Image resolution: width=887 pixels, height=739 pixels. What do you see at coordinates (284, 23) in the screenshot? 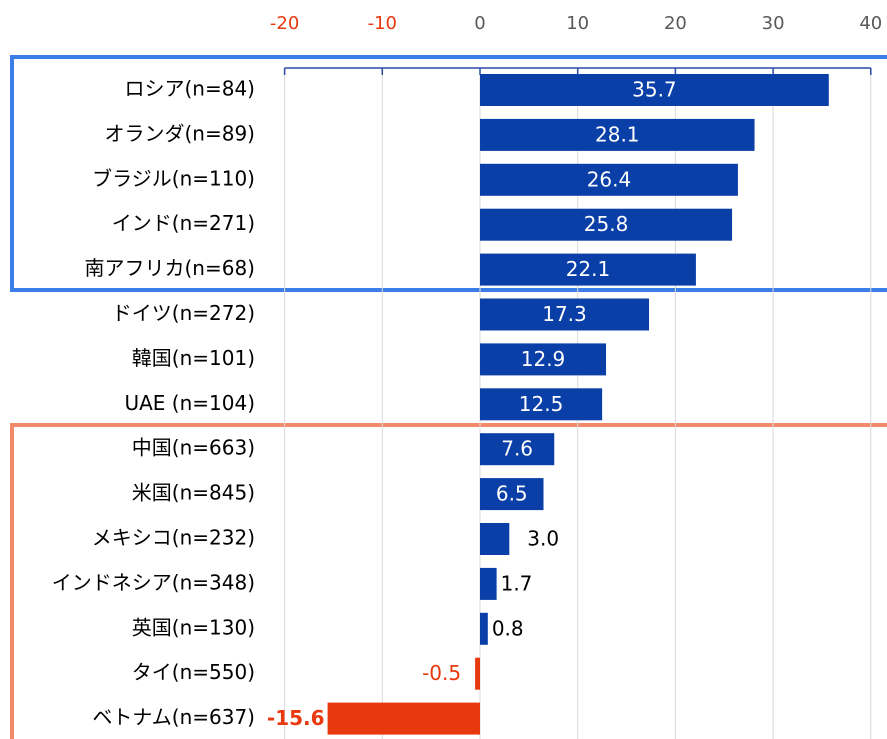
I see `x-tick-label: -20` at bounding box center [284, 23].